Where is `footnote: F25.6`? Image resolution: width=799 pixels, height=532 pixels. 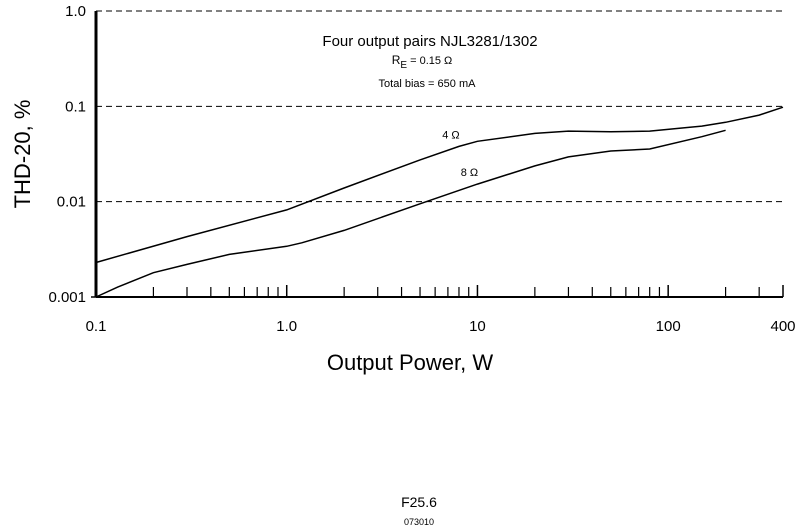 footnote: F25.6 is located at coordinates (419, 502).